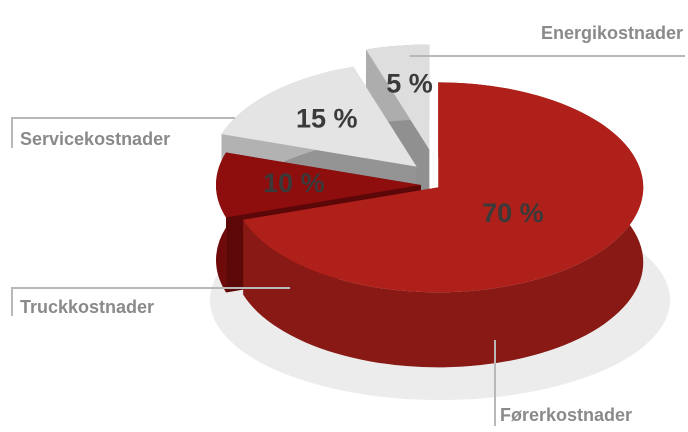 The height and width of the screenshot is (432, 688). What do you see at coordinates (294, 183) in the screenshot?
I see `value-label: 10 %` at bounding box center [294, 183].